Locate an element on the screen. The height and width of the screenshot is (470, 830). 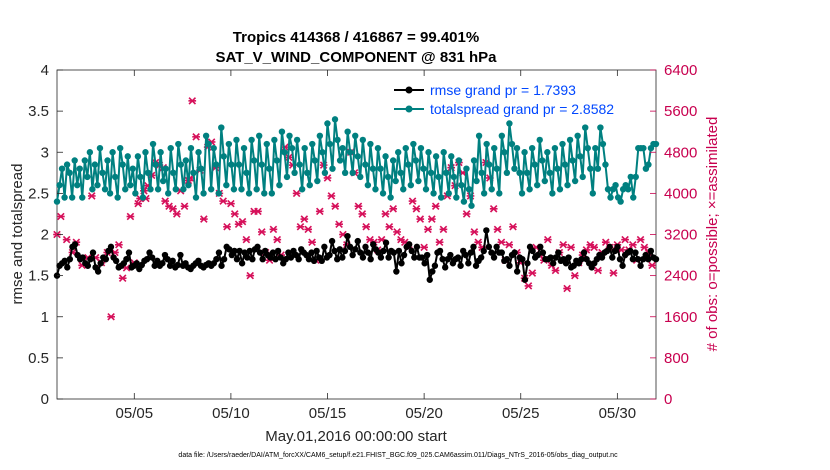
totalspread-line is located at coordinates (356, 162).